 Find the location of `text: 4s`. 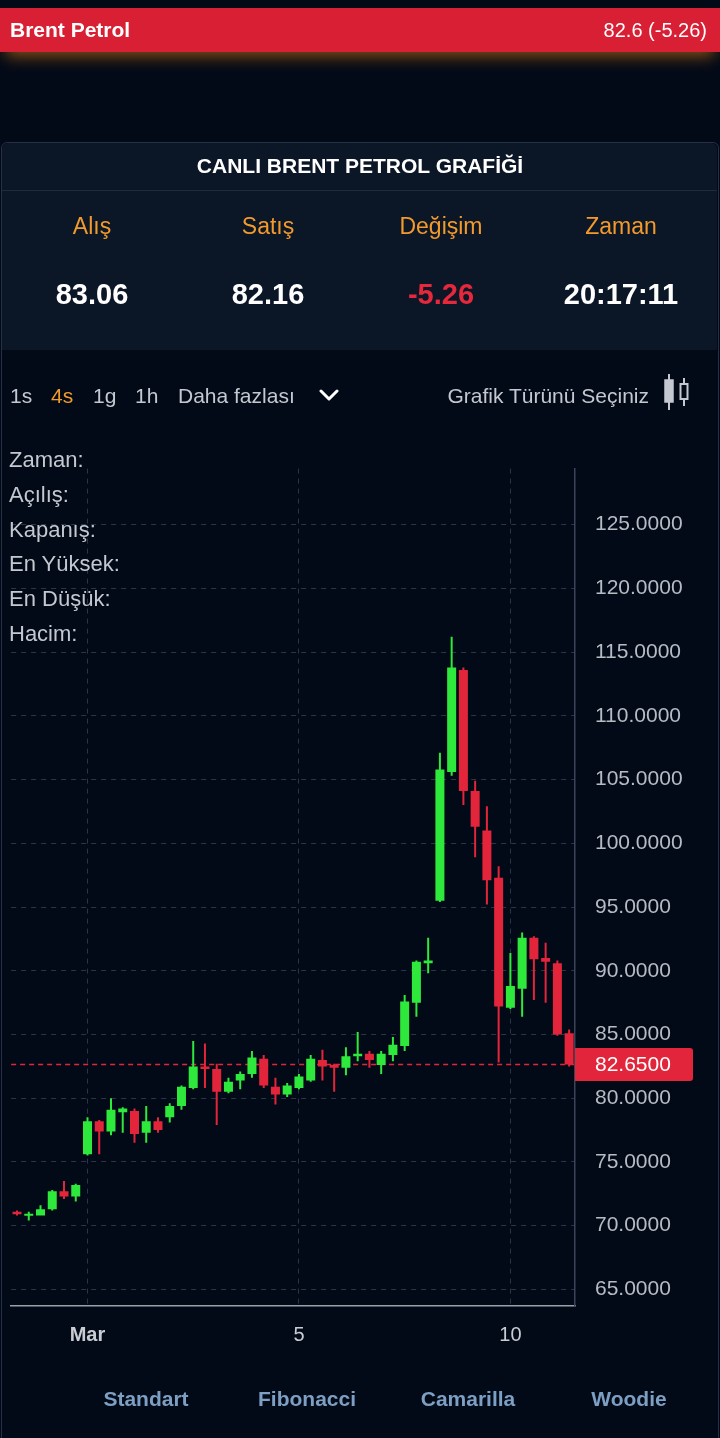

text: 4s is located at coordinates (62, 396).